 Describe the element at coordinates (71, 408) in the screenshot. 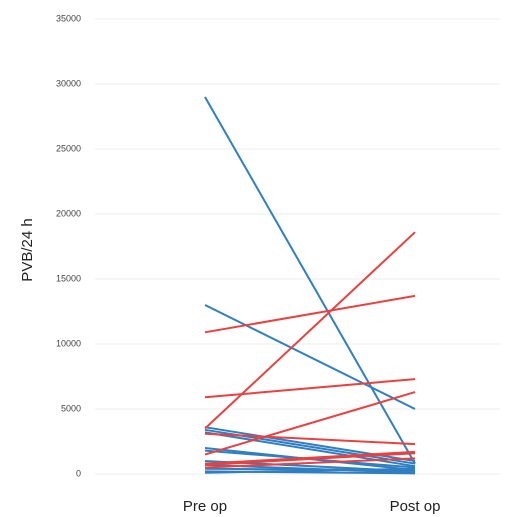

I see `y-tick-label: 5000` at that location.